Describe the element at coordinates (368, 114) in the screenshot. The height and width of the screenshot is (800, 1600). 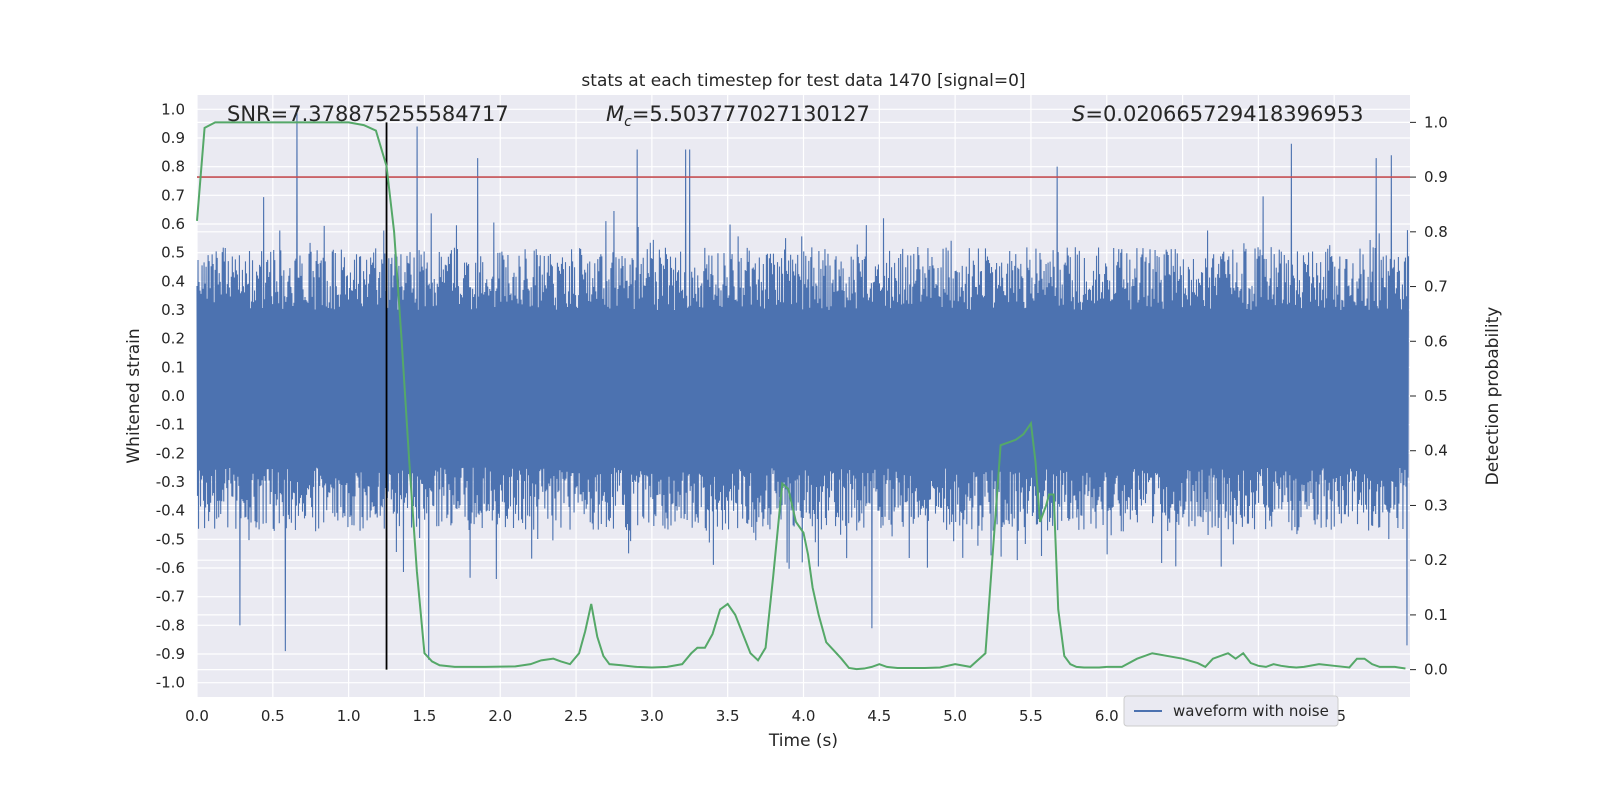
I see `snr-annotation: SNR=7.378875255584717` at that location.